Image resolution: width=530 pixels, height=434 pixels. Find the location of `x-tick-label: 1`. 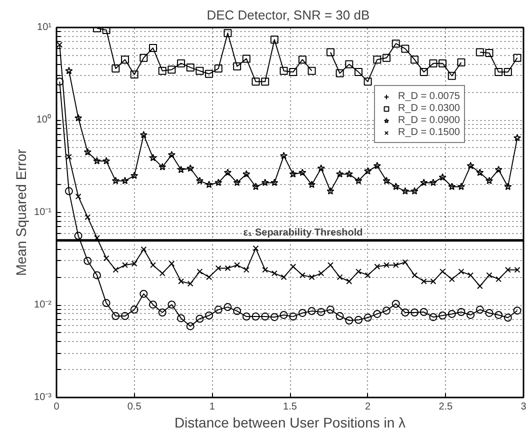

x-tick-label: 1 is located at coordinates (212, 407).